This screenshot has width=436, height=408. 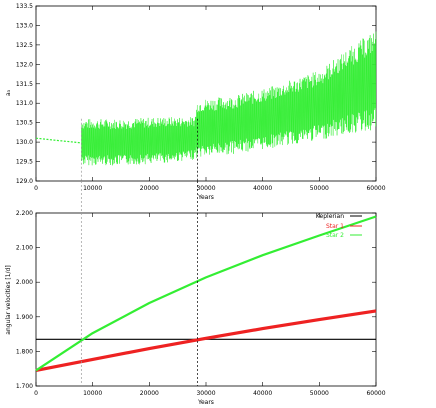 I want to click on legend-label-star-1: Star 1, so click(x=335, y=226).